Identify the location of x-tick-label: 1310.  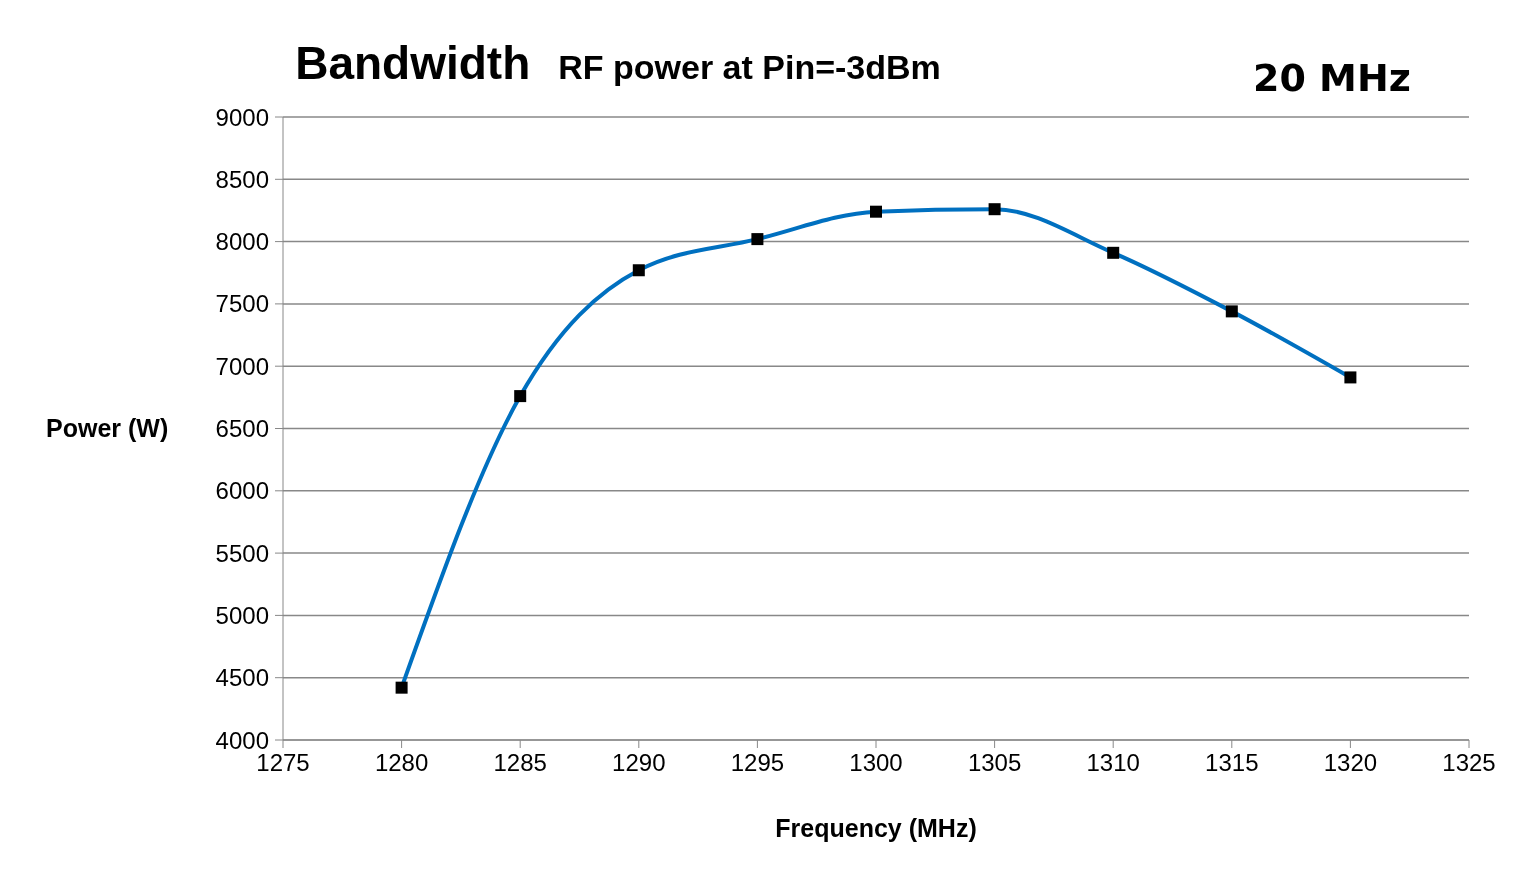
(1113, 763).